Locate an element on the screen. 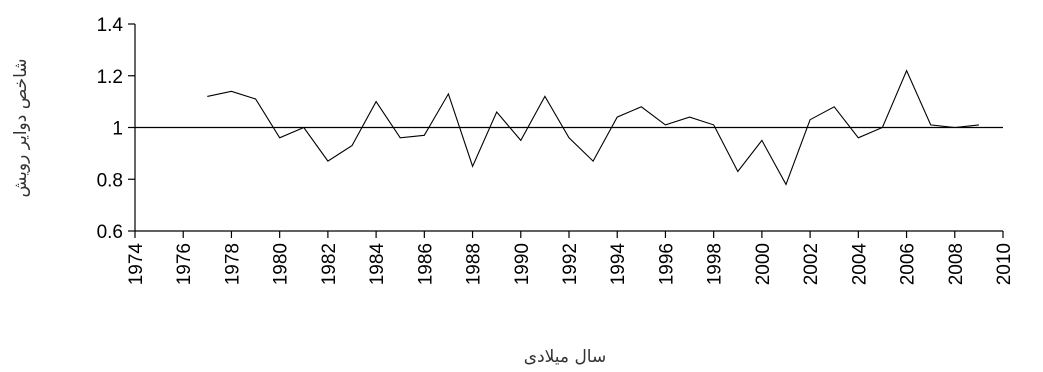 The image size is (1043, 372). x-tick-label: 1990 is located at coordinates (522, 264).